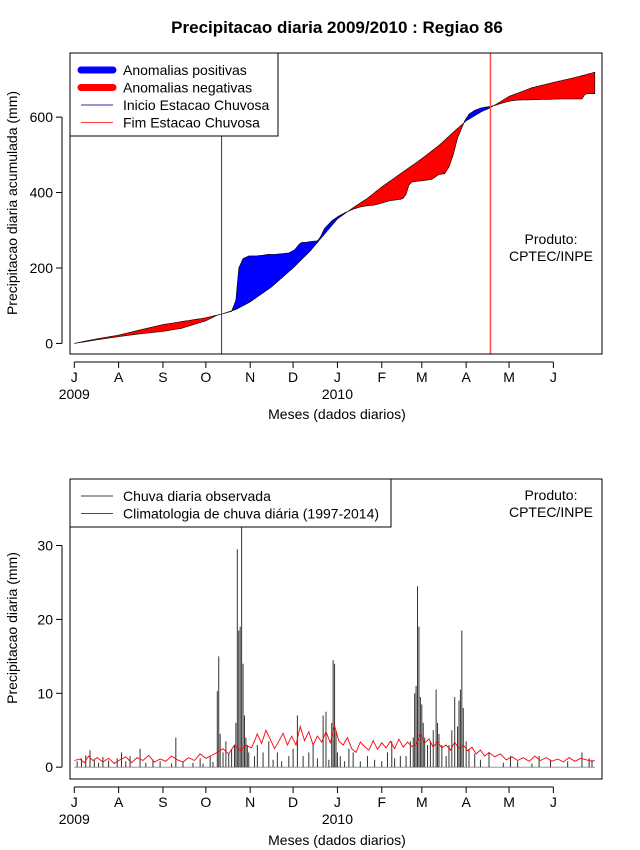 The height and width of the screenshot is (850, 640). Describe the element at coordinates (337, 414) in the screenshot. I see `x-axis-label-accumulated: Meses (dados diarios)` at that location.